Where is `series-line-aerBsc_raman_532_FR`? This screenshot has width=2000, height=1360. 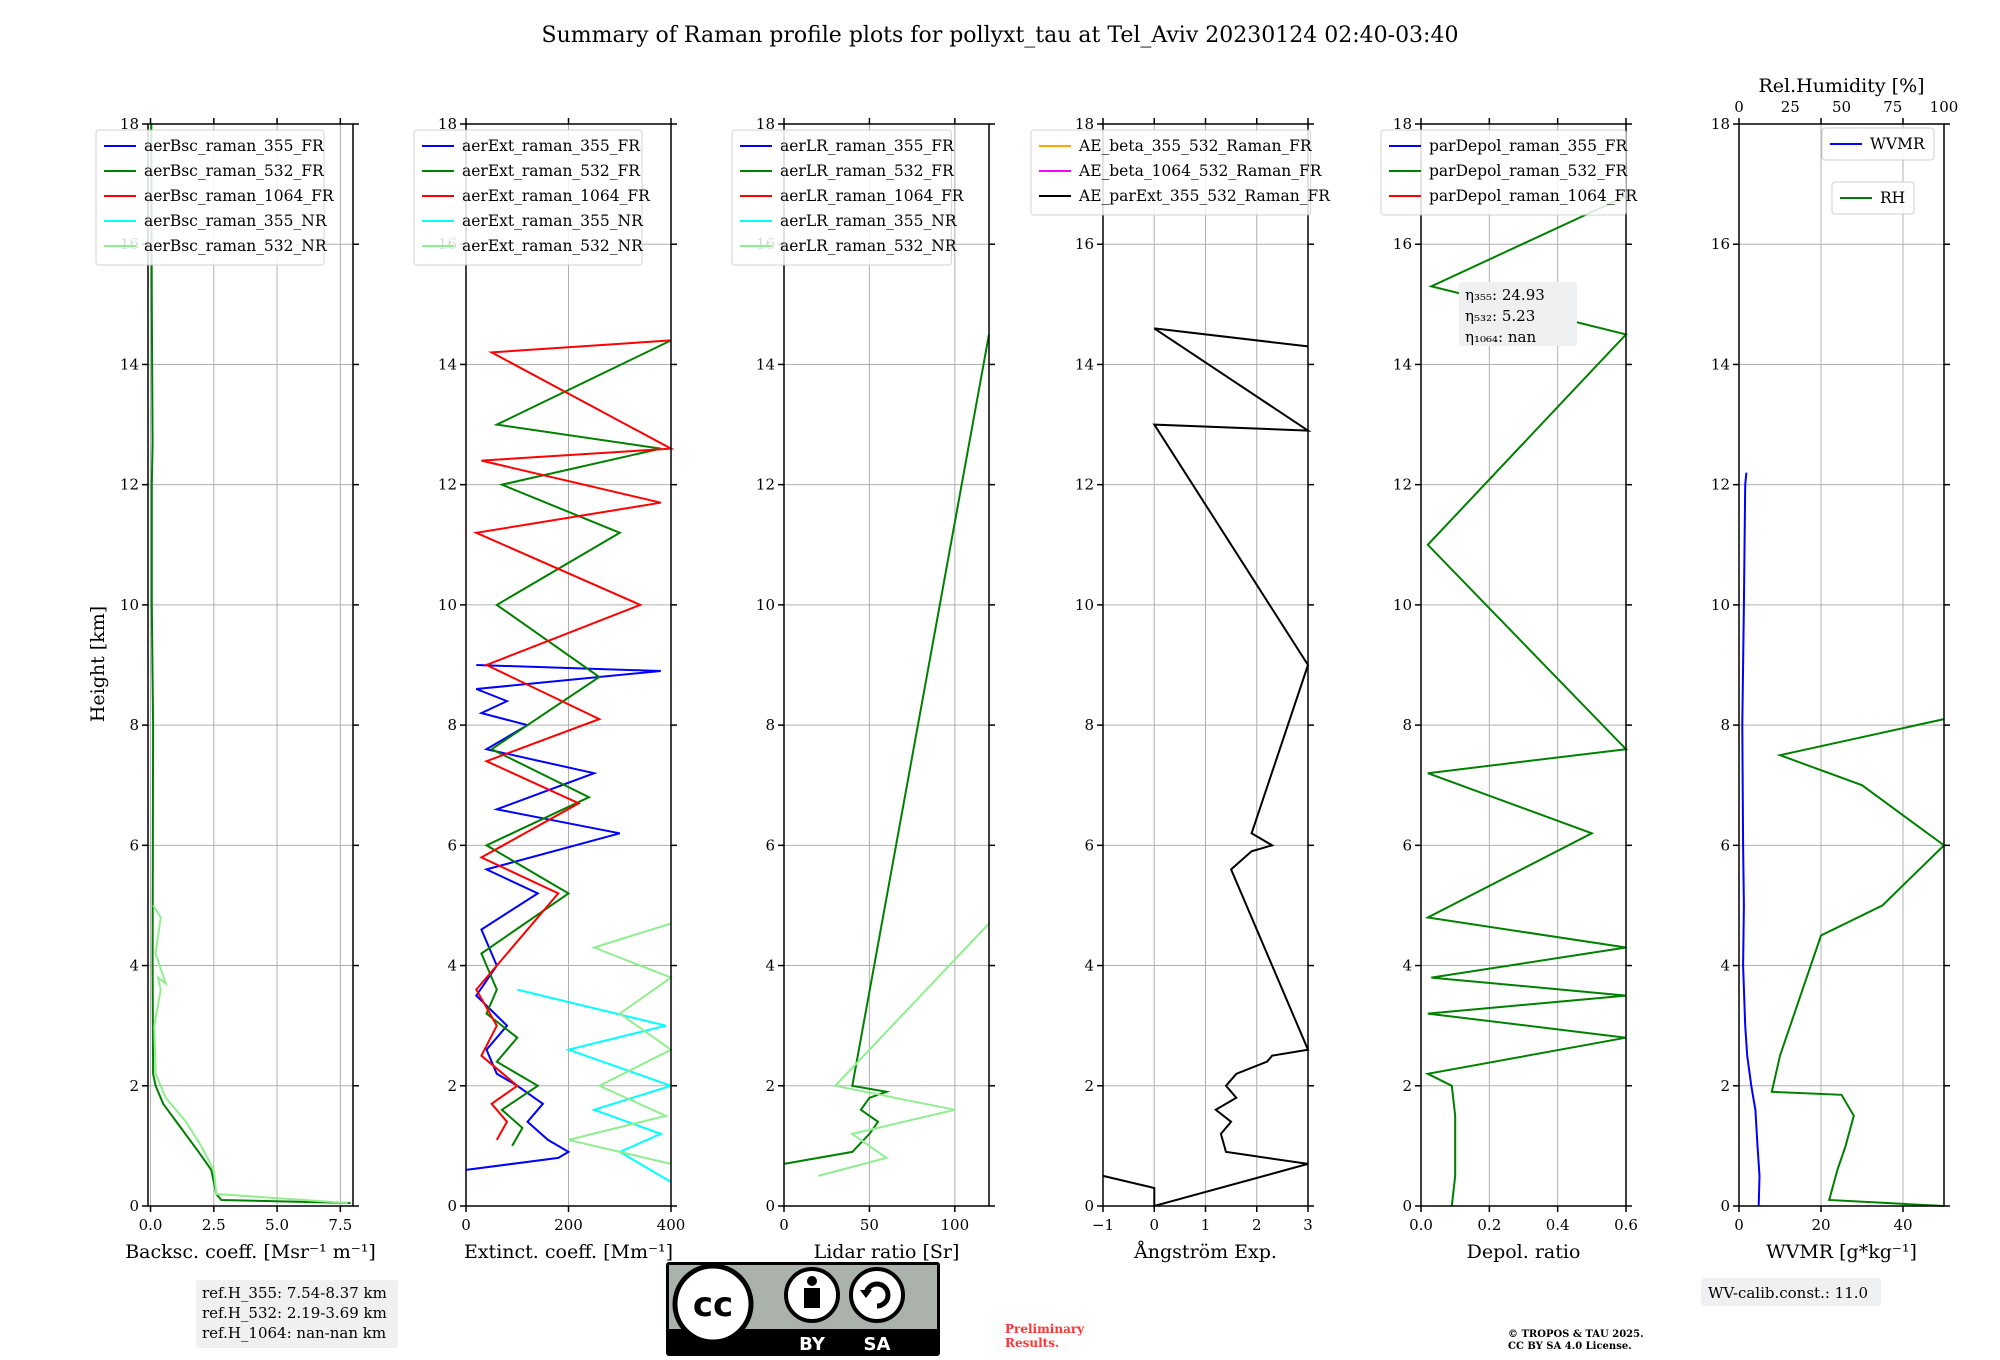
series-line-aerBsc_raman_532_FR is located at coordinates (250, 663).